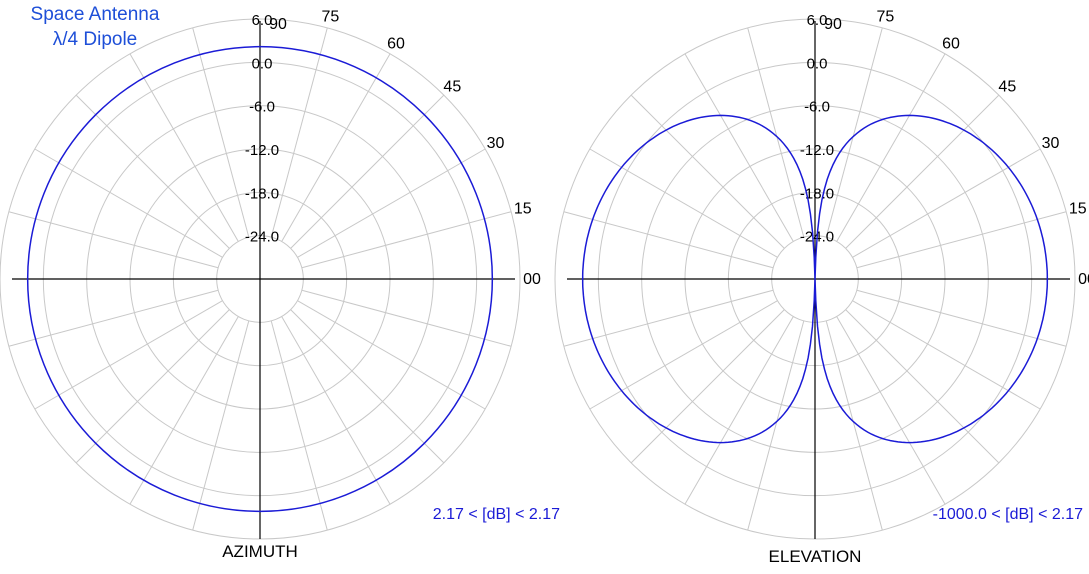 The width and height of the screenshot is (1089, 574). What do you see at coordinates (95, 27) in the screenshot?
I see `figure-title: Space Antenna λ/4 Dipole` at bounding box center [95, 27].